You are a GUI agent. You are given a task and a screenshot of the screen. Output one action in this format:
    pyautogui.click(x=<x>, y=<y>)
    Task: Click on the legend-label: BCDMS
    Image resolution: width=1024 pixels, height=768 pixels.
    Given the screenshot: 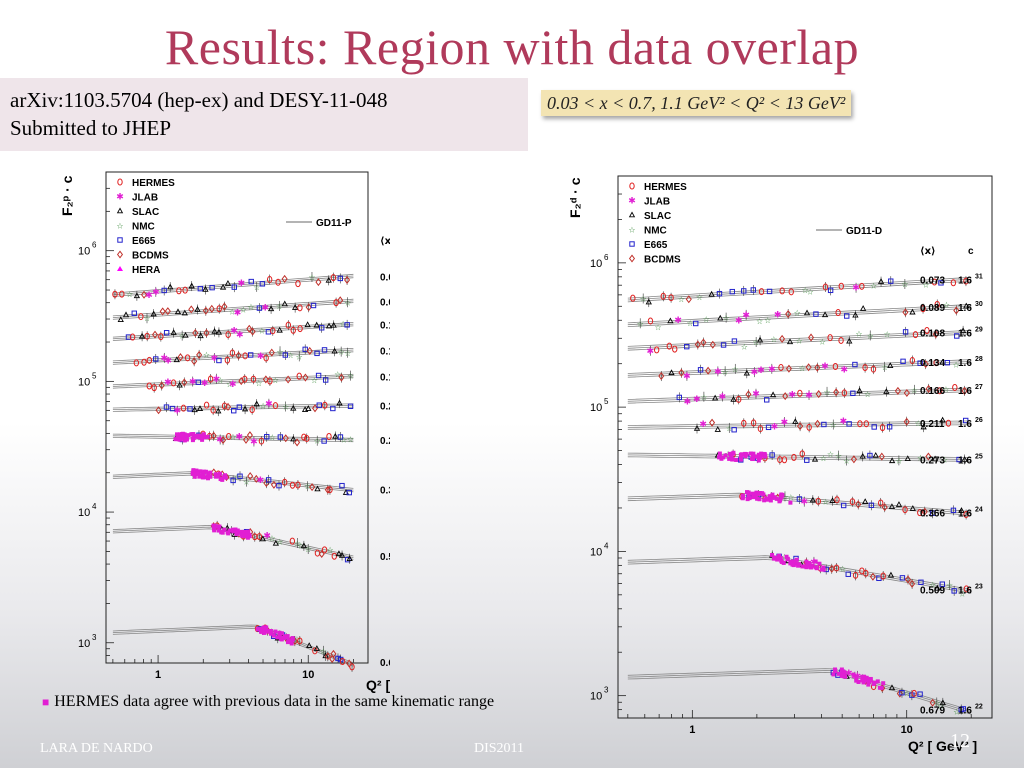 What is the action you would take?
    pyautogui.click(x=662, y=260)
    